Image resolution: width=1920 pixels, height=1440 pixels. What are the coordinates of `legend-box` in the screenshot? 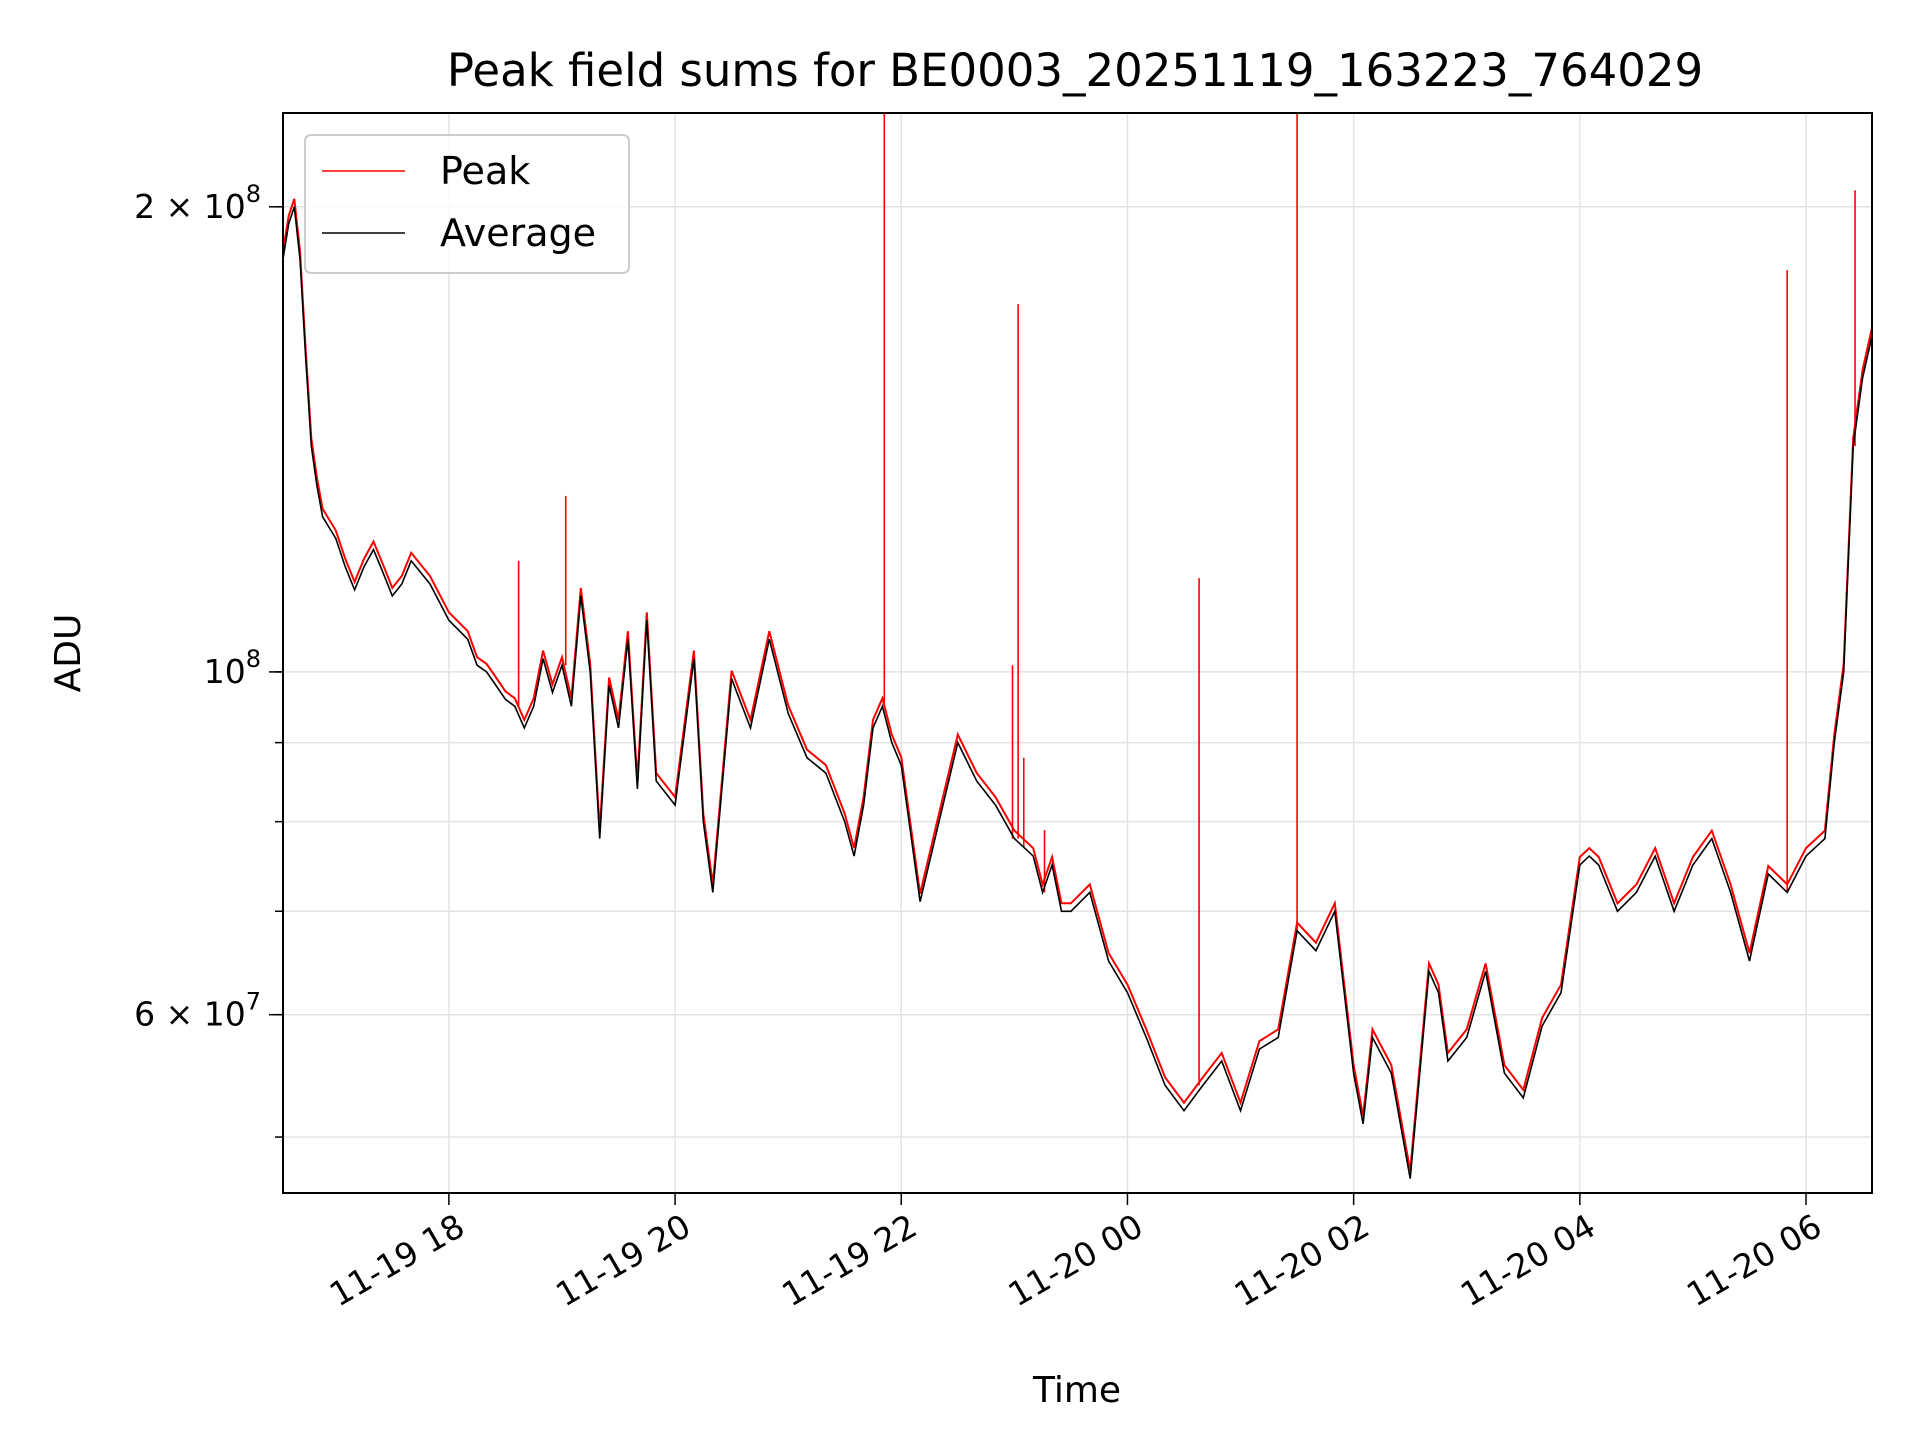 It's located at (467, 204).